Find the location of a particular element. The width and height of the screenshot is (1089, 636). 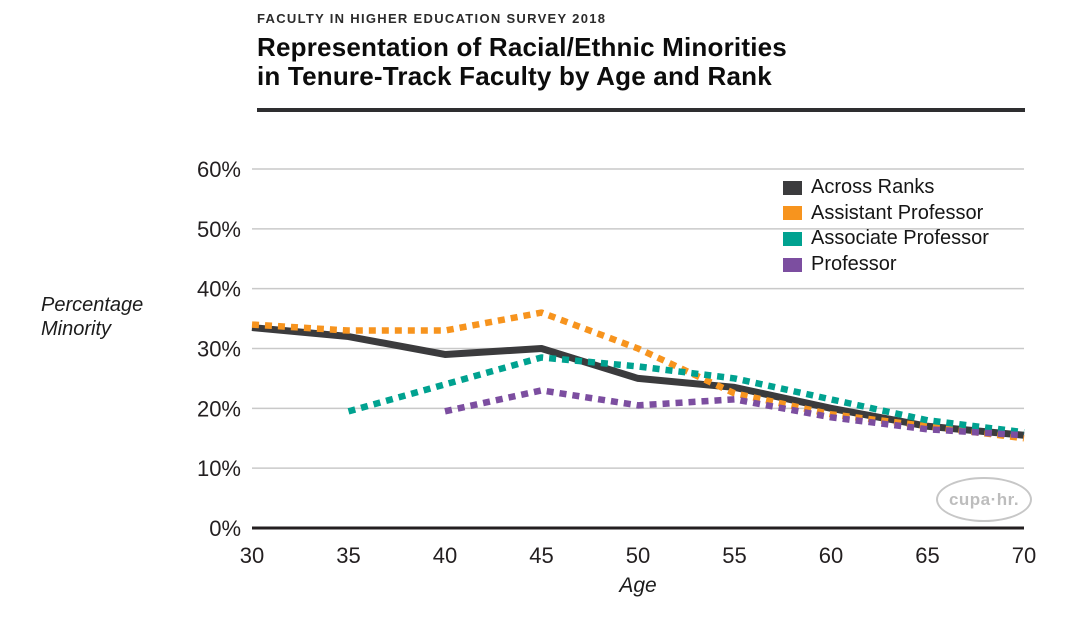

y-tick-label: 10% is located at coordinates (219, 468).